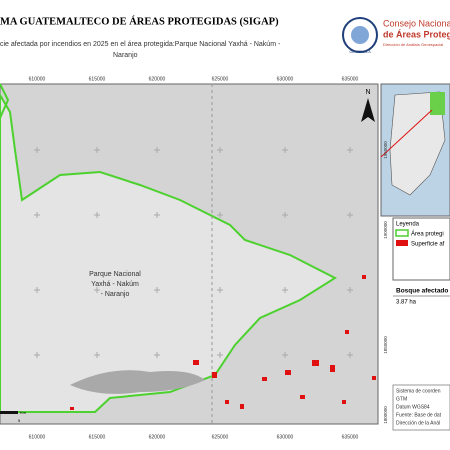  I want to click on info-label: Bosque afectado, so click(422, 291).